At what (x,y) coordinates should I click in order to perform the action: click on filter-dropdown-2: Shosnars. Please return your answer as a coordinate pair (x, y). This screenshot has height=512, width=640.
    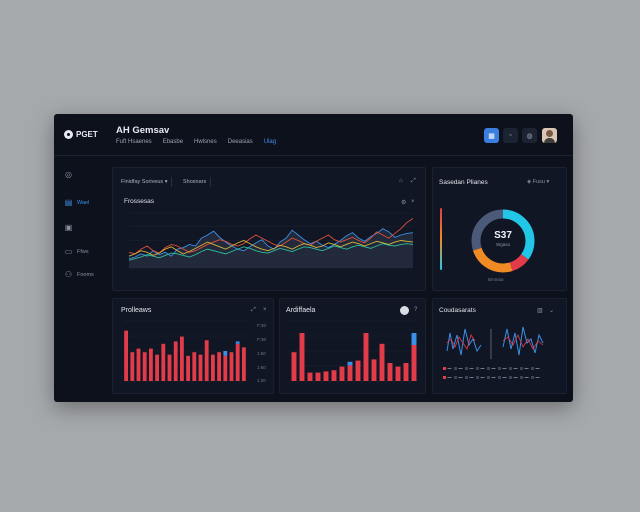
    Looking at the image, I should click on (197, 182).